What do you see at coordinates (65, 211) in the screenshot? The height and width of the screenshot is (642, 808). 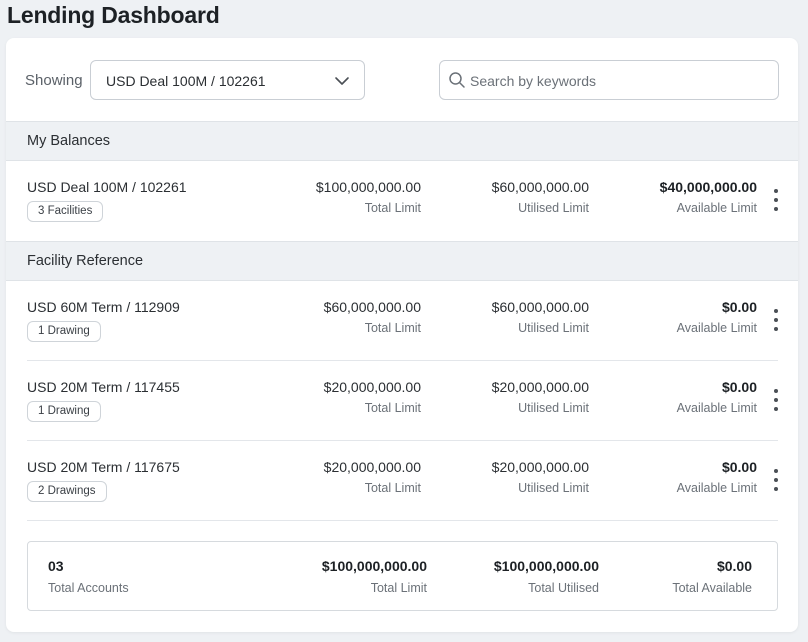 I see `facilities-badge: 3 Facilities` at bounding box center [65, 211].